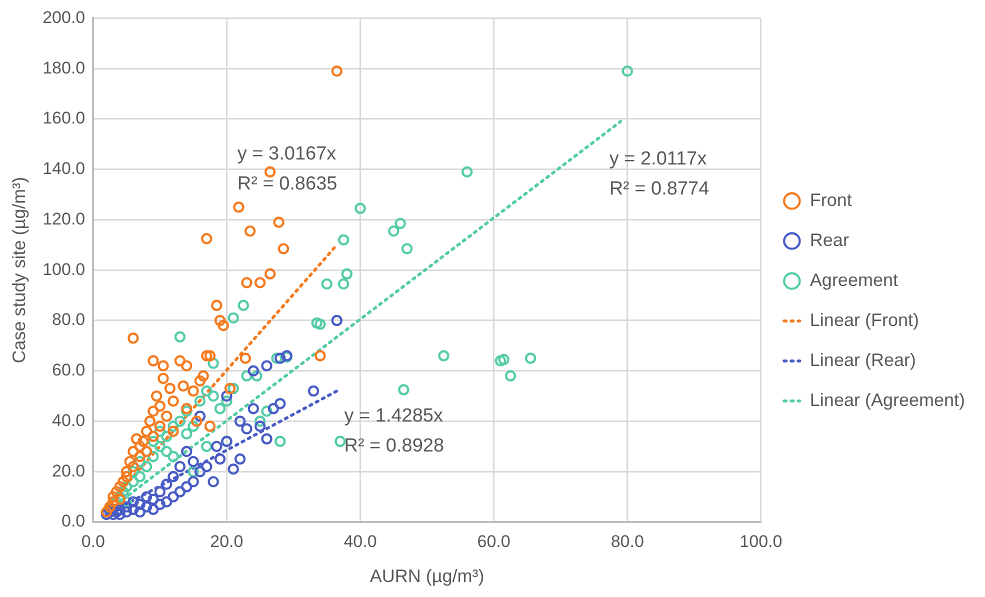  Describe the element at coordinates (829, 240) in the screenshot. I see `legend-label: Rear` at that location.